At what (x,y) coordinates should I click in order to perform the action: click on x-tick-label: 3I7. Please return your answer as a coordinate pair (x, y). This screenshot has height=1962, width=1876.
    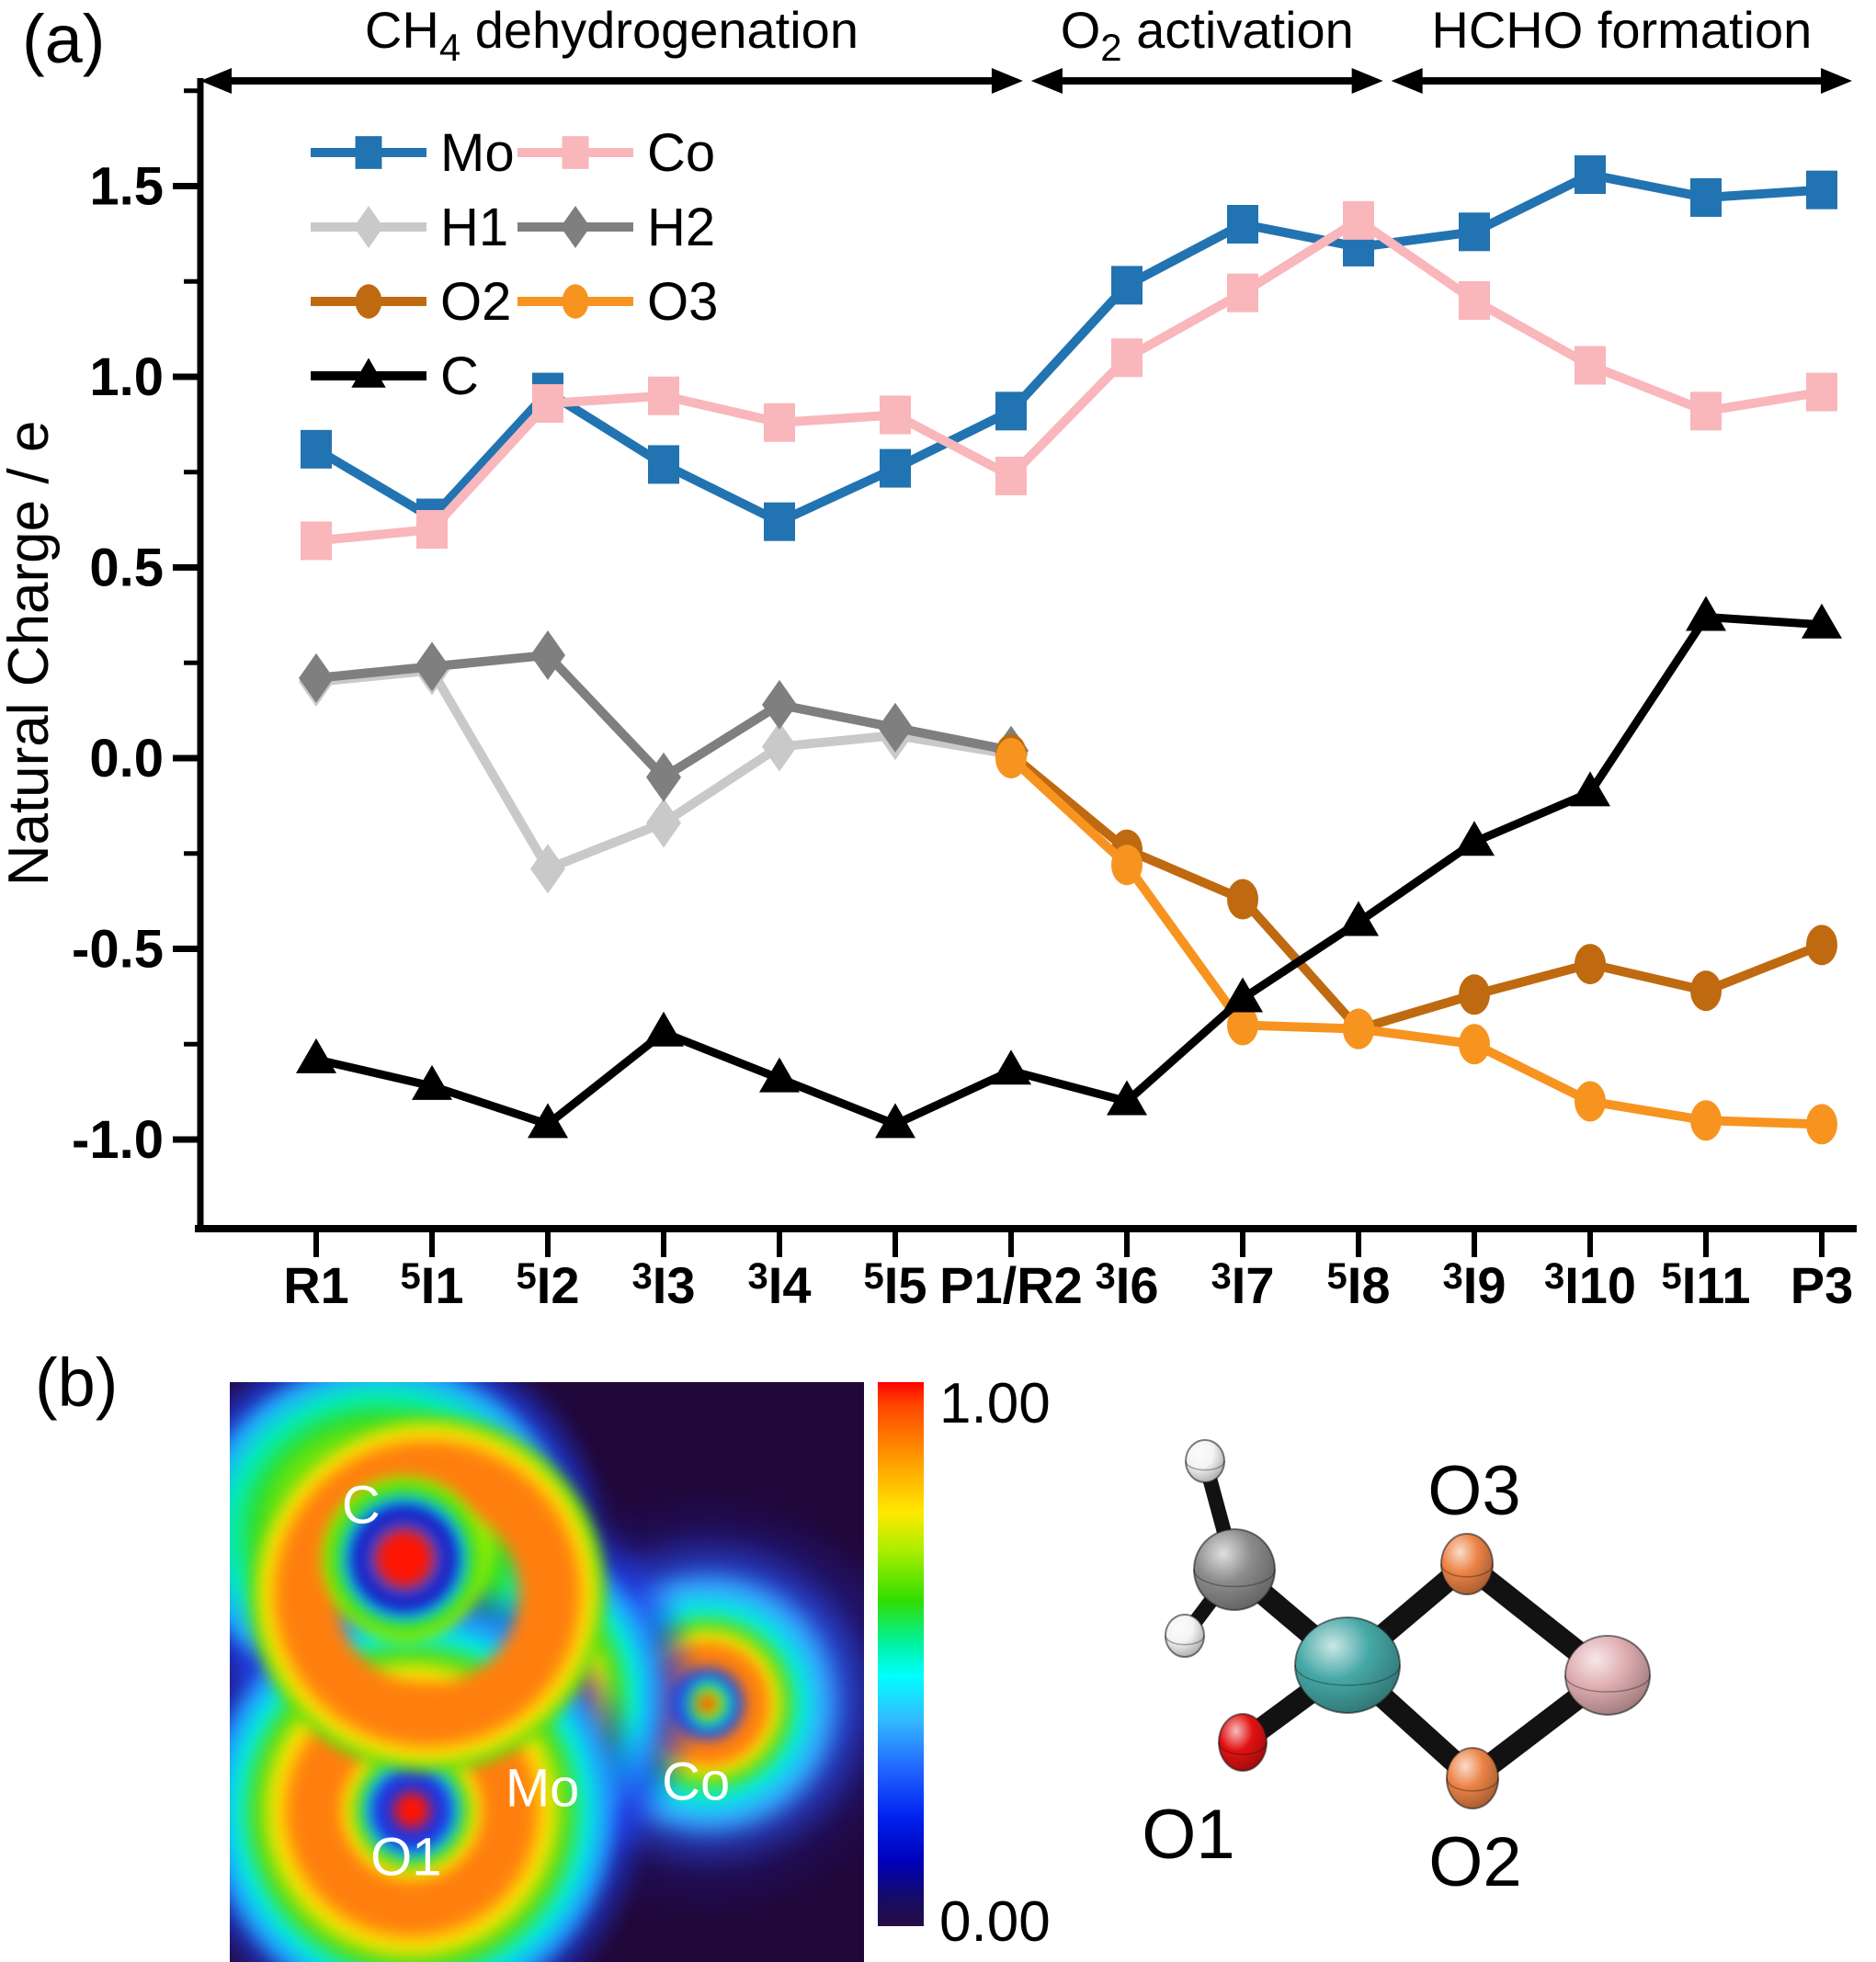
    Looking at the image, I should click on (1243, 1285).